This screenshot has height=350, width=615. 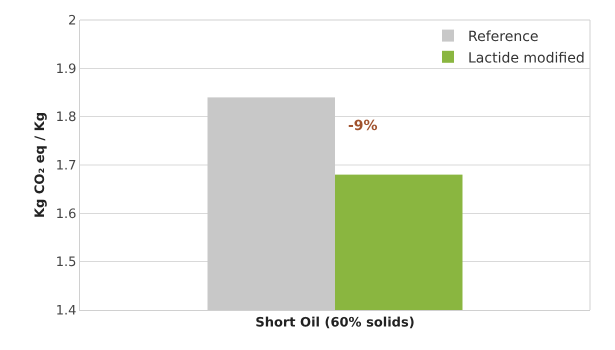 I want to click on y-tick-label: 1.4, so click(x=66, y=311).